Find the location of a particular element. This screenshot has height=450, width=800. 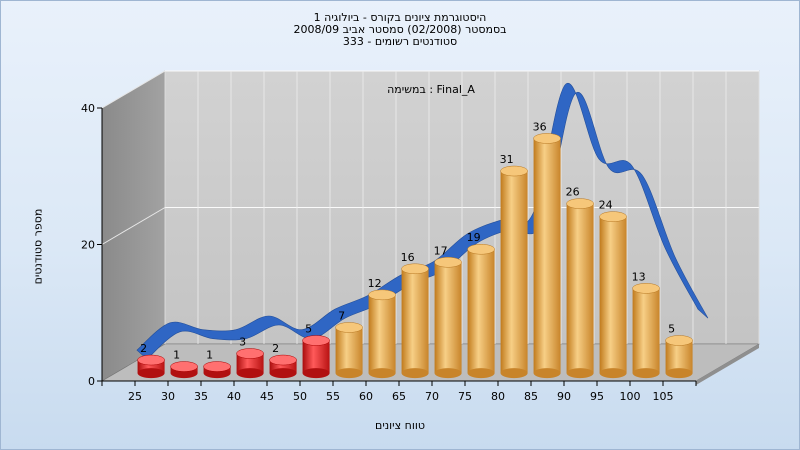

x-tick-label: 105 is located at coordinates (663, 396).